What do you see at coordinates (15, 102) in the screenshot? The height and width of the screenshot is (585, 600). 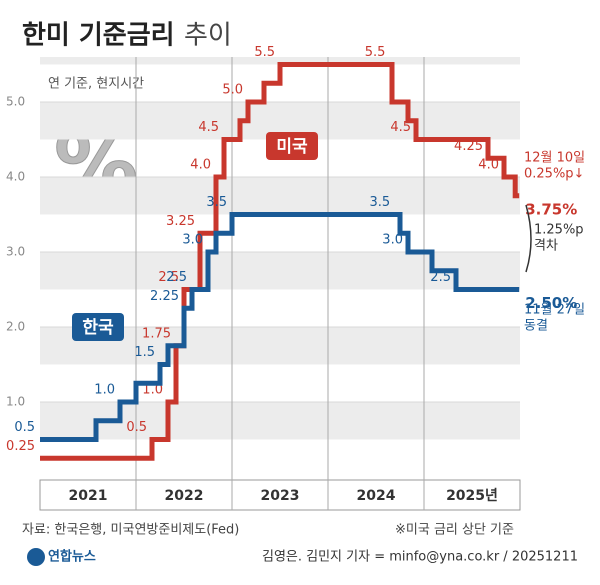 I see `y-tick-label: 5.0` at bounding box center [15, 102].